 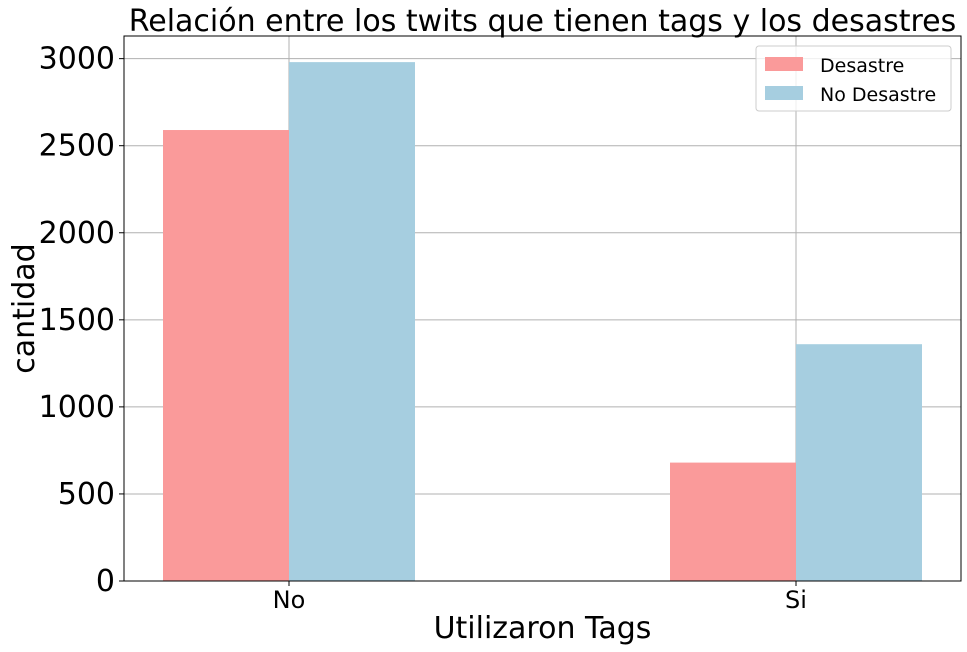 What do you see at coordinates (77, 407) in the screenshot?
I see `y-tick-label: 1000` at bounding box center [77, 407].